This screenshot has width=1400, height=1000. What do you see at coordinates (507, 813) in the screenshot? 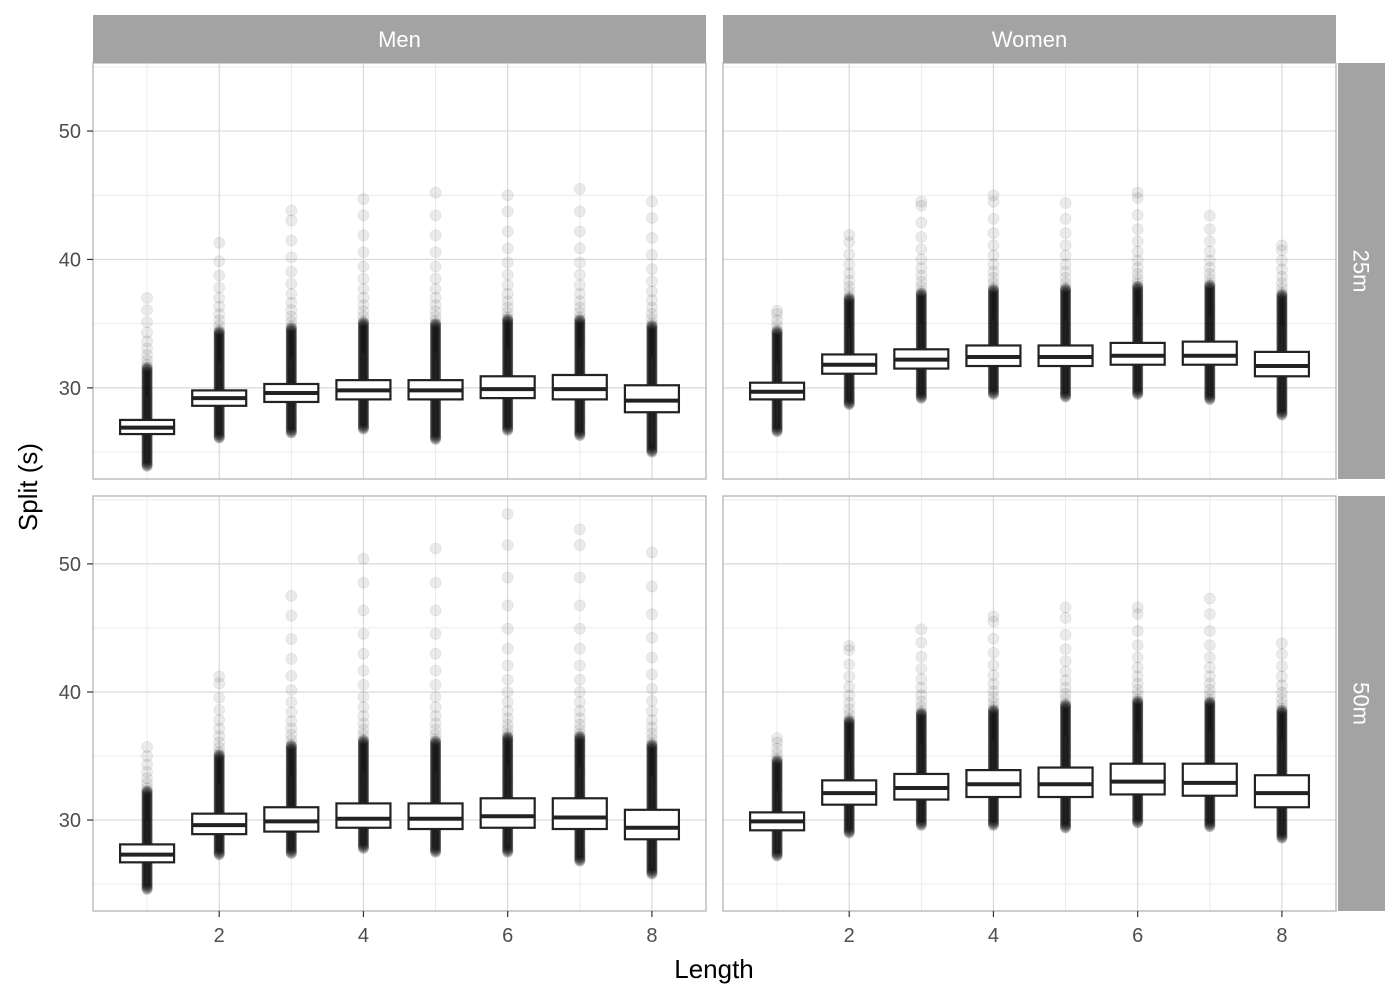
I see `box-iqr` at bounding box center [507, 813].